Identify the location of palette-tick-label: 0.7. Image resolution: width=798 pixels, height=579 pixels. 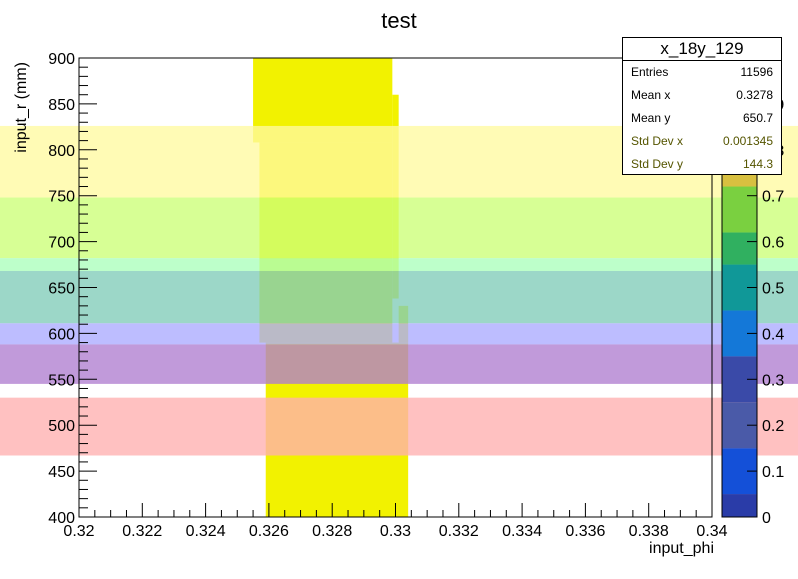
(773, 197).